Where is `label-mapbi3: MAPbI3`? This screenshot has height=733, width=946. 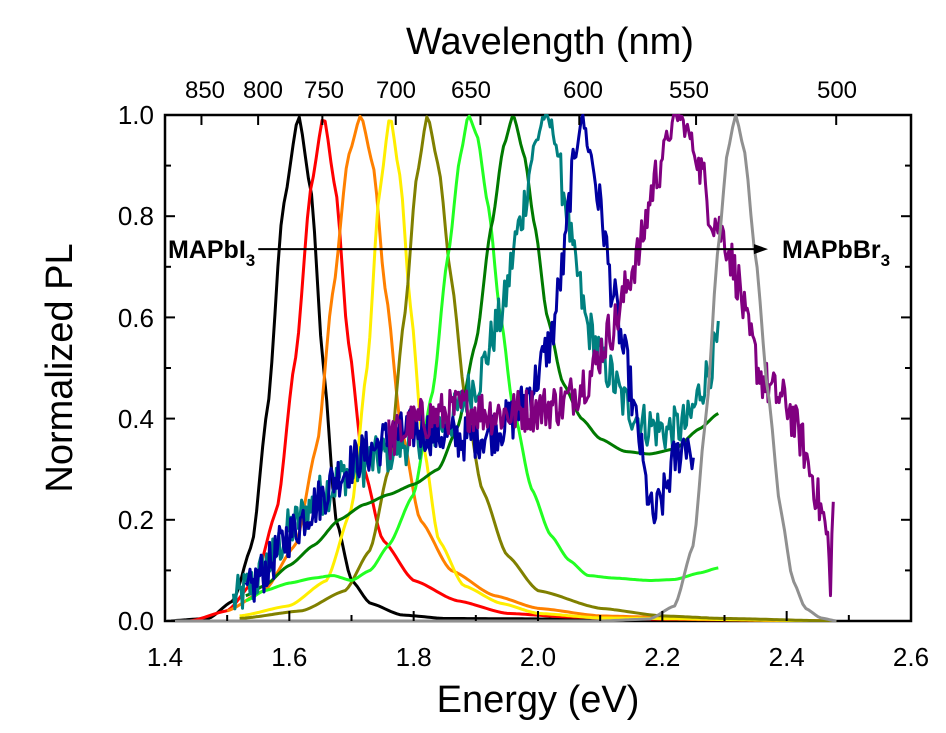
label-mapbi3: MAPbI3 is located at coordinates (211, 253).